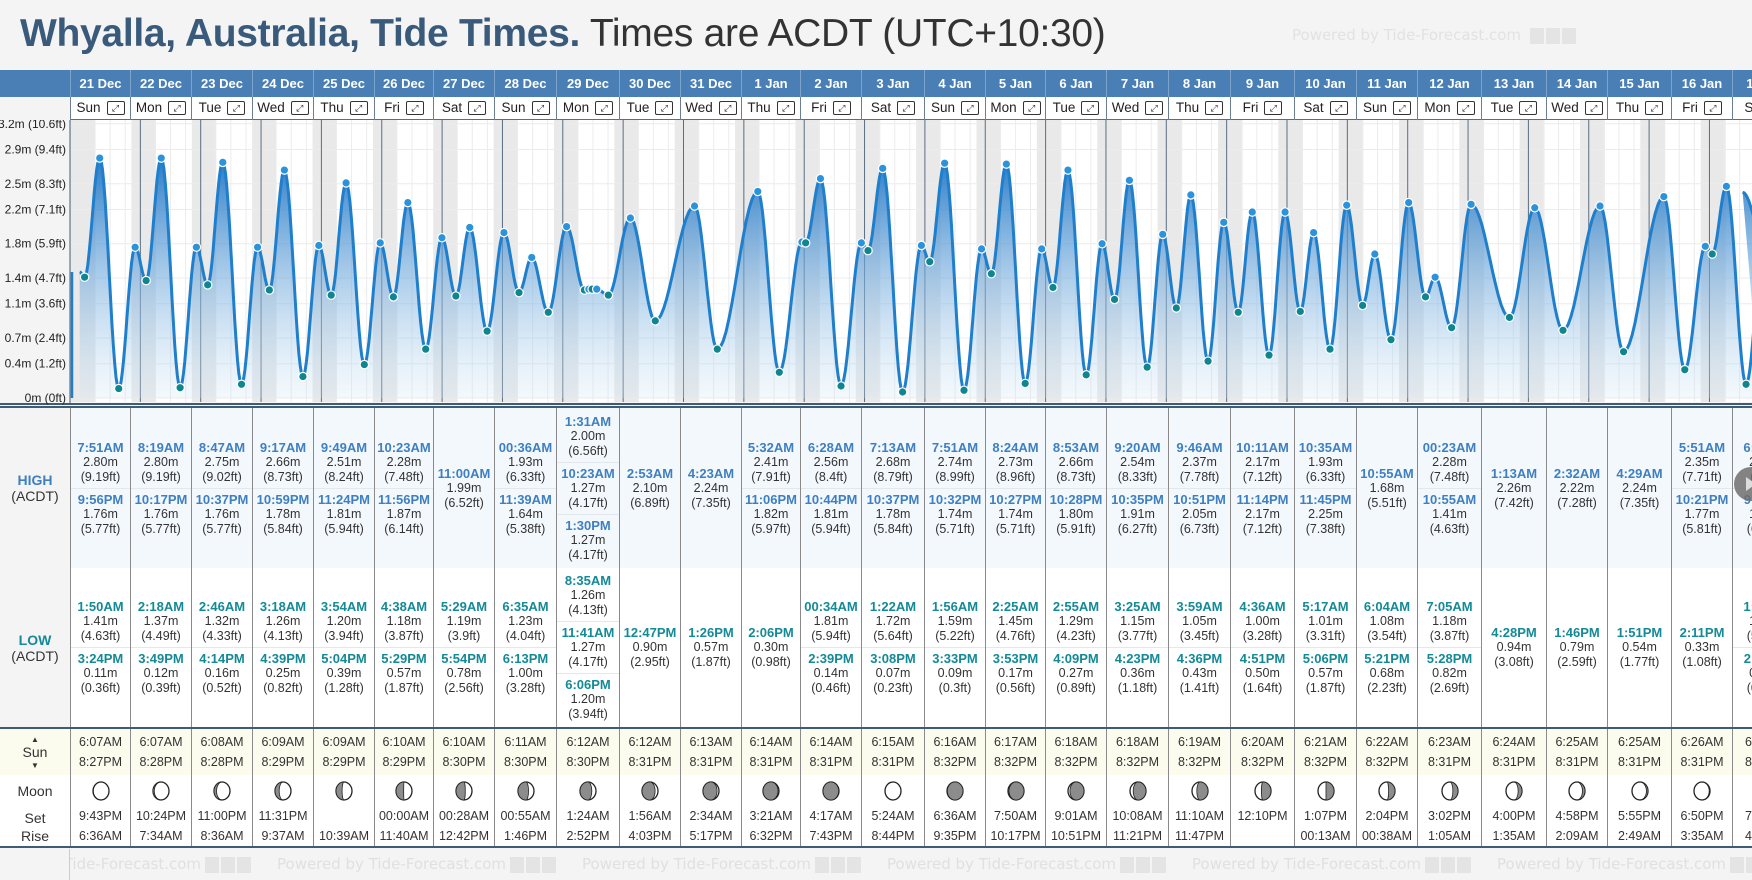 The image size is (1752, 880). Describe the element at coordinates (1449, 673) in the screenshot. I see `low-tide-entry: 5:28PM 0.82m (2.69ft)` at that location.